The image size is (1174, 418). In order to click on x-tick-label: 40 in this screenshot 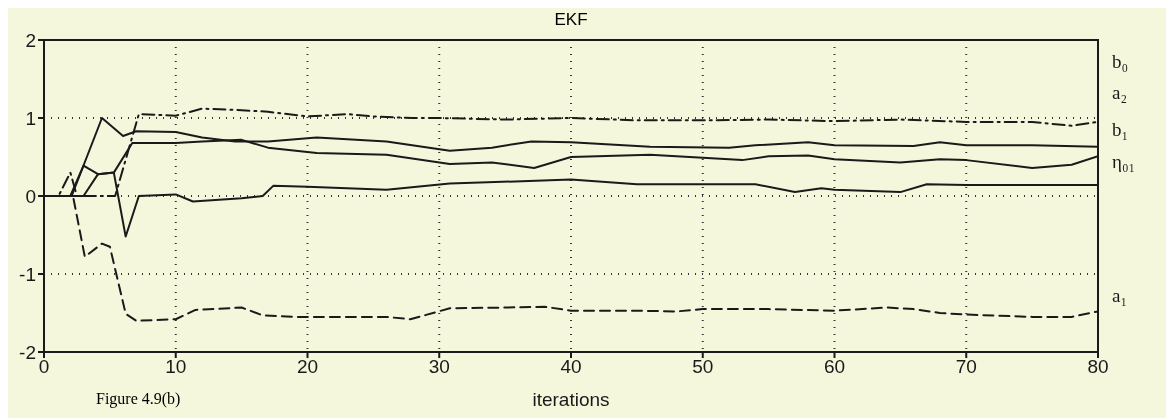, I will do `click(571, 367)`.